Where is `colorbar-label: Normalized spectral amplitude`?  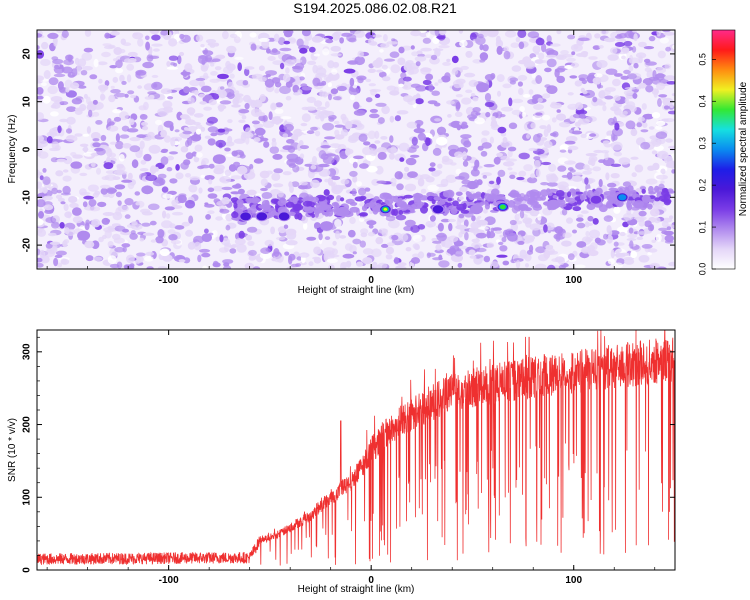
colorbar-label: Normalized spectral amplitude is located at coordinates (743, 148).